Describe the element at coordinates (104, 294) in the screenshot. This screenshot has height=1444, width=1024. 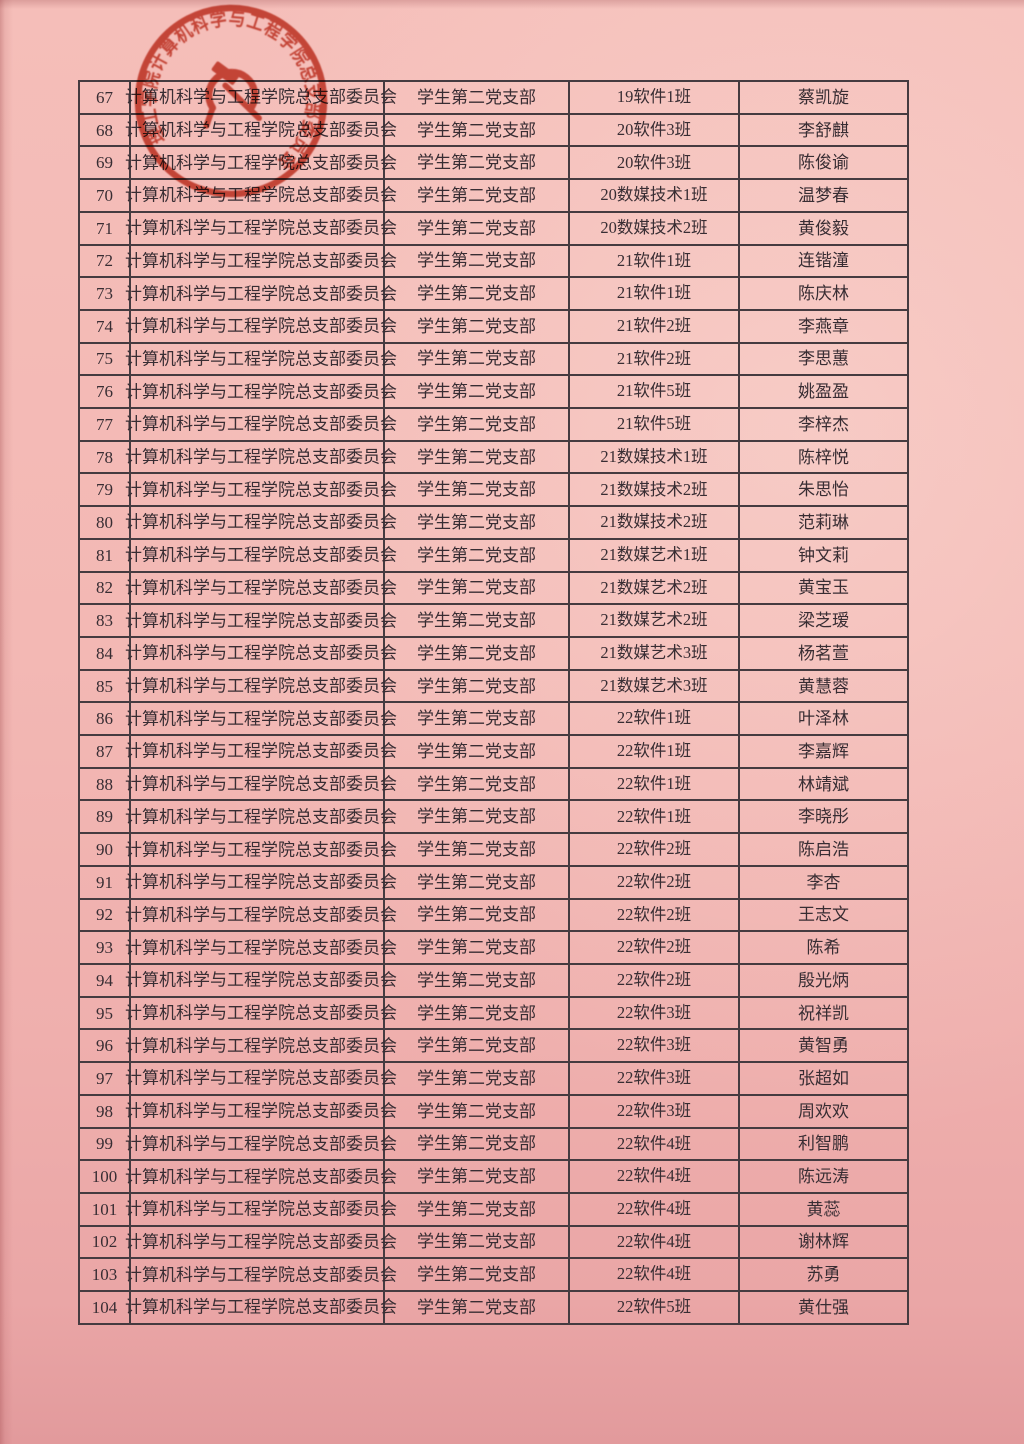
I see `row-number-cell: 73` at that location.